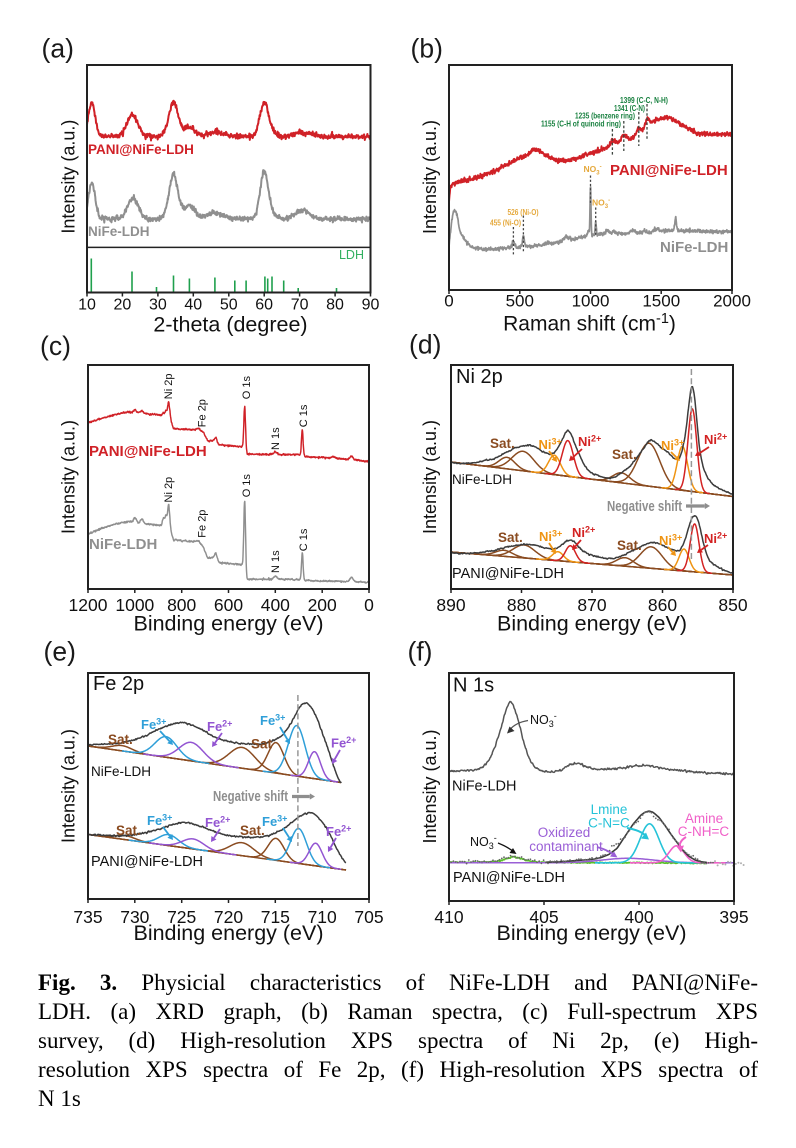 Image resolution: width=796 pixels, height=1148 pixels. Describe the element at coordinates (661, 301) in the screenshot. I see `svg-text: 1500` at that location.